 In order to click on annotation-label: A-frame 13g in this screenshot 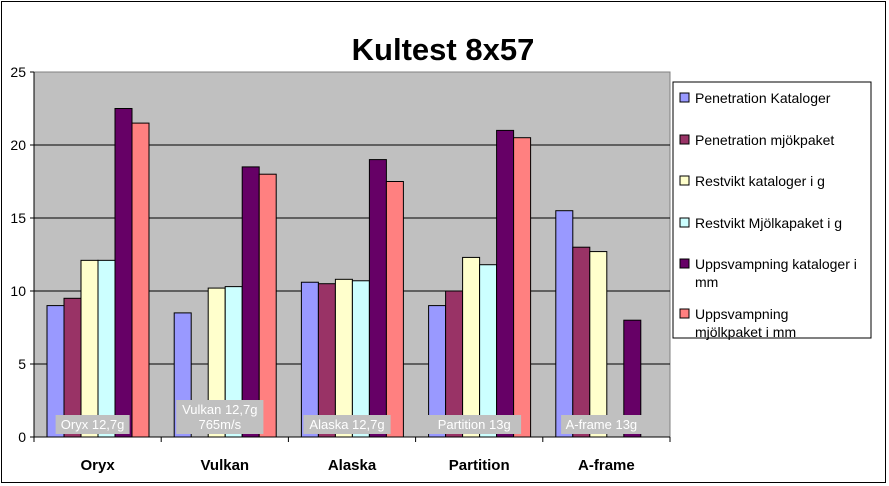, I will do `click(601, 424)`.